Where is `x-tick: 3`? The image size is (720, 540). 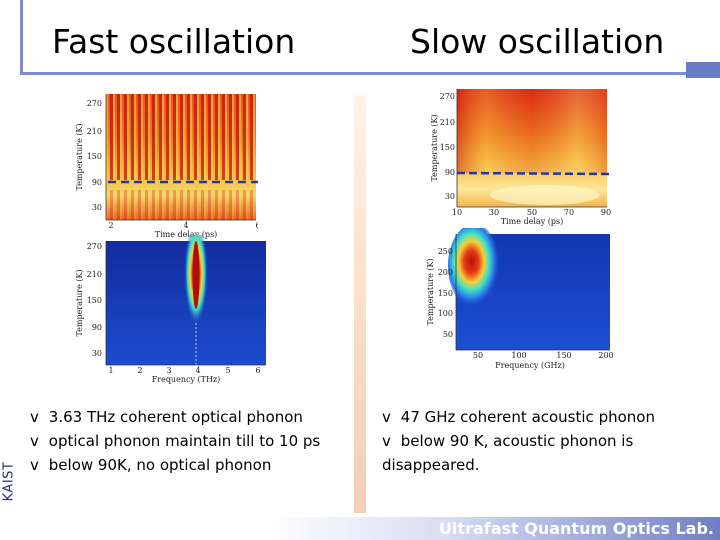 x-tick: 3 is located at coordinates (168, 370).